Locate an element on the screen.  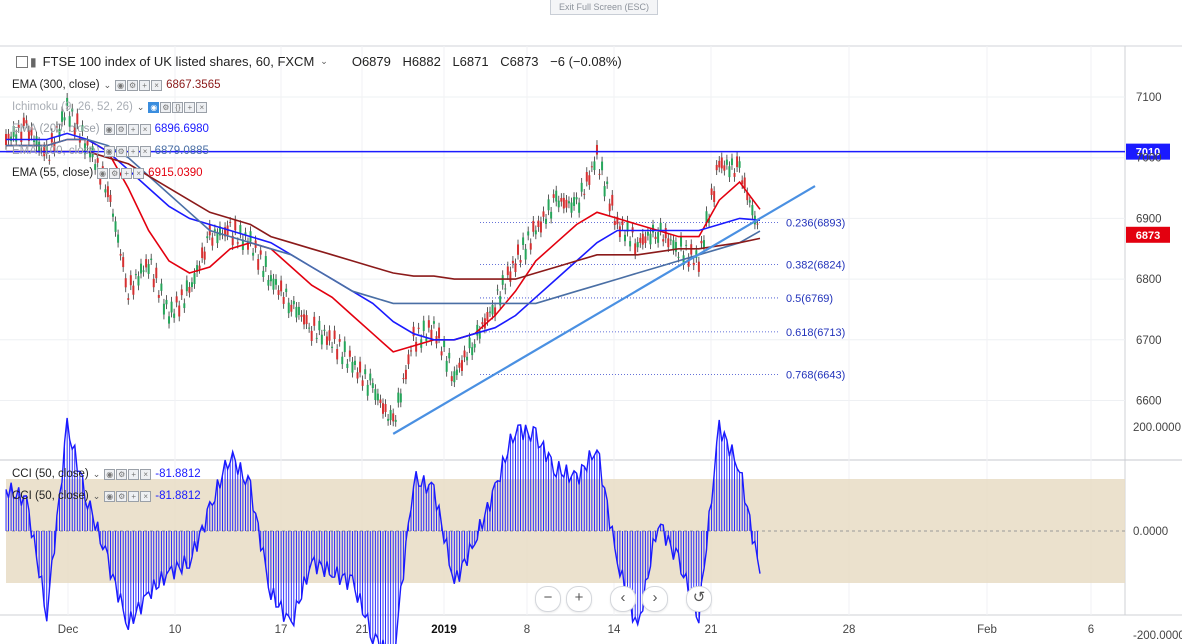
legend-cci-2: CCI (50, close) ⌄ ◉ ⚙ + × -81.8812 is located at coordinates (106, 496).